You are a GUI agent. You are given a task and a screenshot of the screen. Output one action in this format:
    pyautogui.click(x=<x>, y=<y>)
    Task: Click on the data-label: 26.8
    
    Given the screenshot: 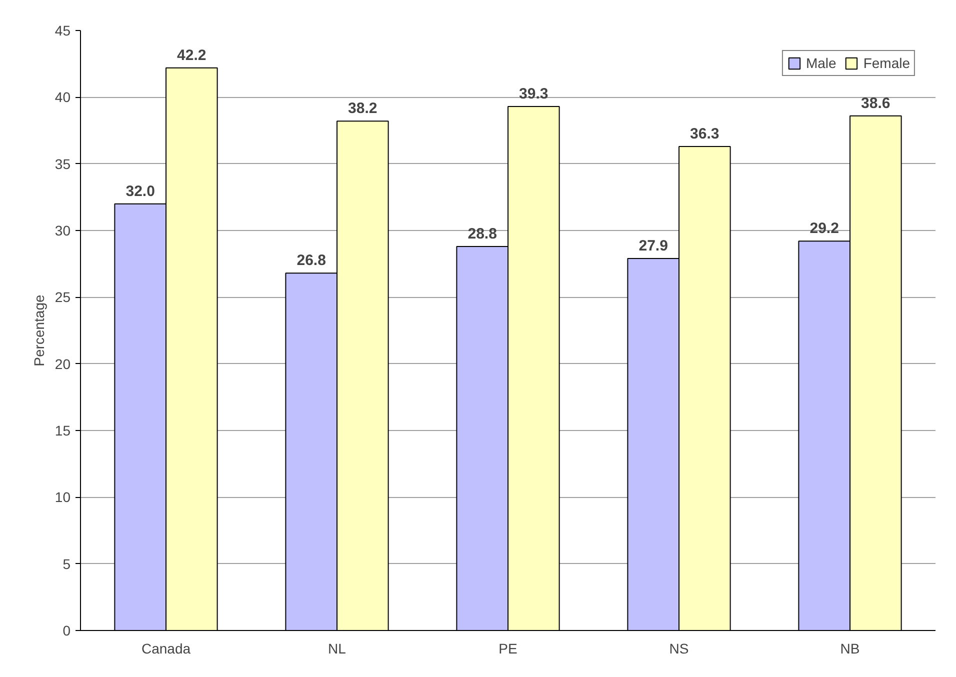 What is the action you would take?
    pyautogui.click(x=311, y=261)
    